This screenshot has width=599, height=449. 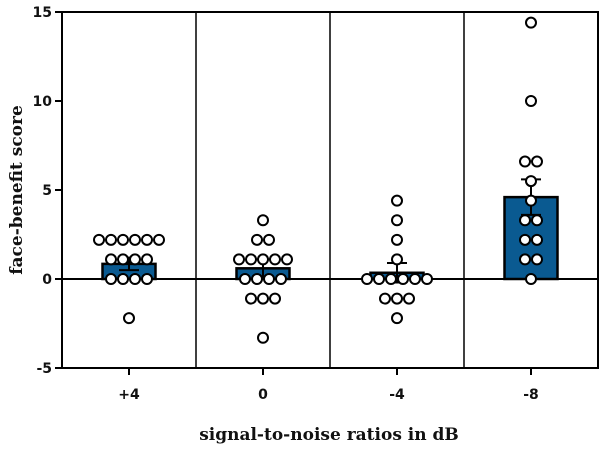 What do you see at coordinates (42, 13) in the screenshot?
I see `y-tick-label: 15` at bounding box center [42, 13].